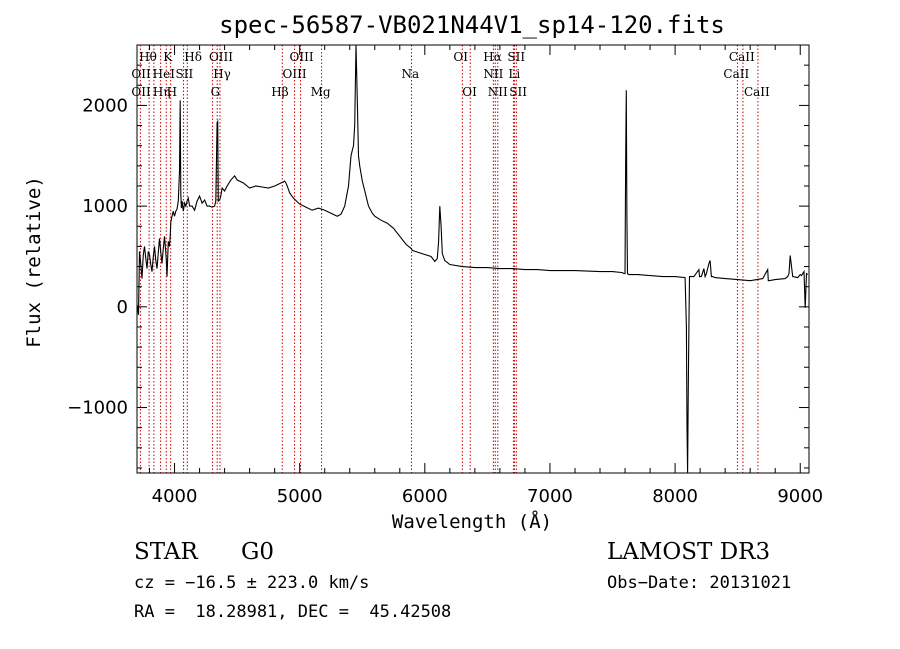  What do you see at coordinates (699, 583) in the screenshot?
I see `obs-date: Obs−Date: 20131021` at bounding box center [699, 583].